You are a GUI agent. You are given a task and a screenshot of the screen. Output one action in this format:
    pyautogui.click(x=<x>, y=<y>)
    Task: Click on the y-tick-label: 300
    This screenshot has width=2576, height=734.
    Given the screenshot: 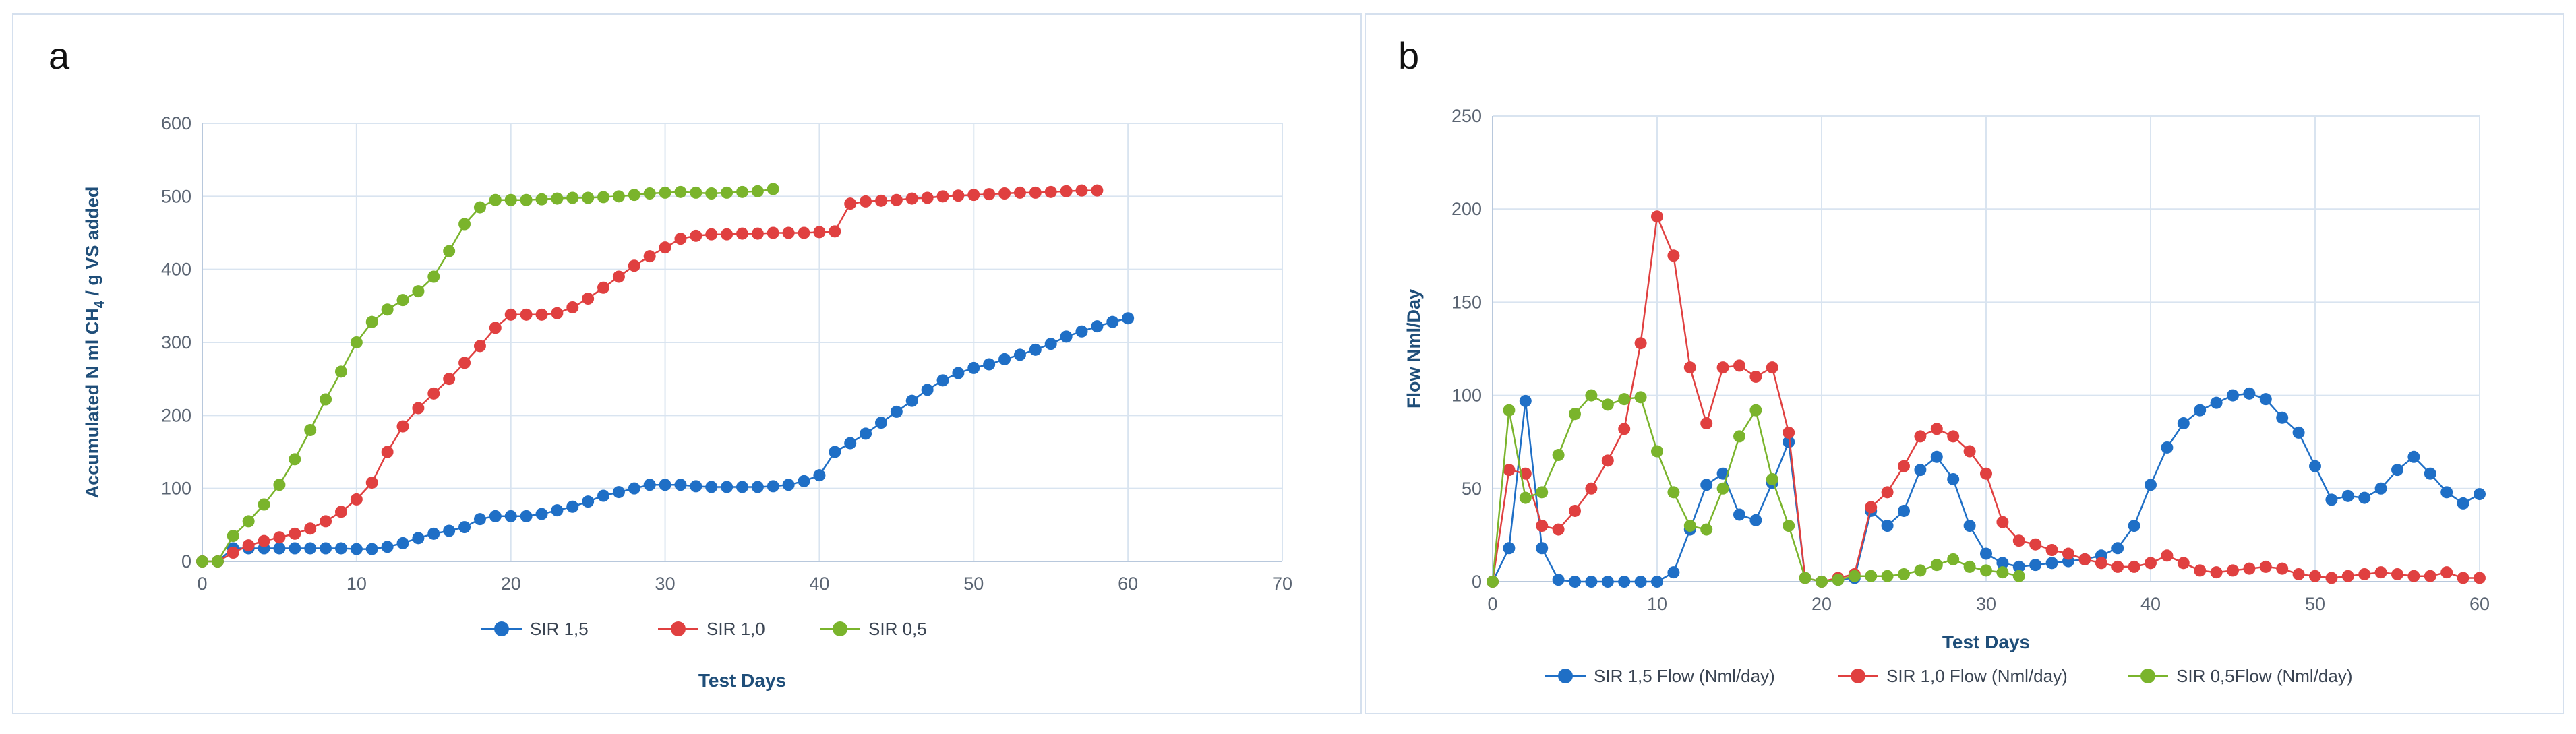 What is the action you would take?
    pyautogui.click(x=176, y=342)
    